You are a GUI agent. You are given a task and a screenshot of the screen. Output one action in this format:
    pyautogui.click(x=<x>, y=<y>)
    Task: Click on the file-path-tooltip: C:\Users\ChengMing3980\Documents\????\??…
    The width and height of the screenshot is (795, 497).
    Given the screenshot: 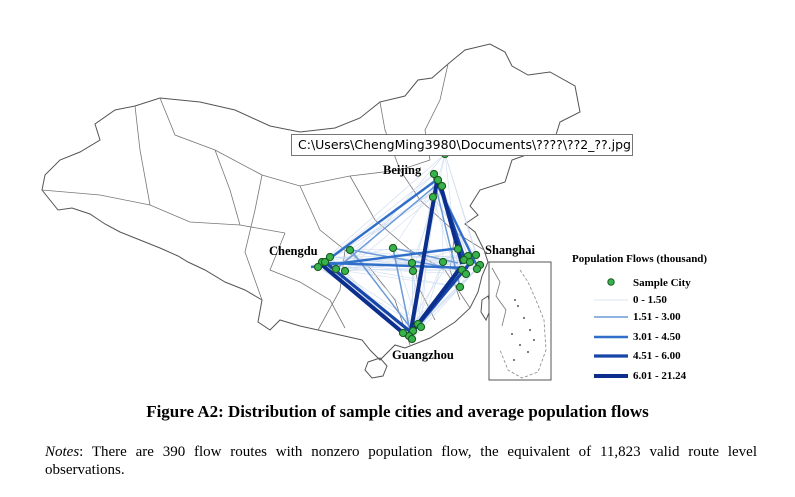 What is the action you would take?
    pyautogui.click(x=462, y=145)
    